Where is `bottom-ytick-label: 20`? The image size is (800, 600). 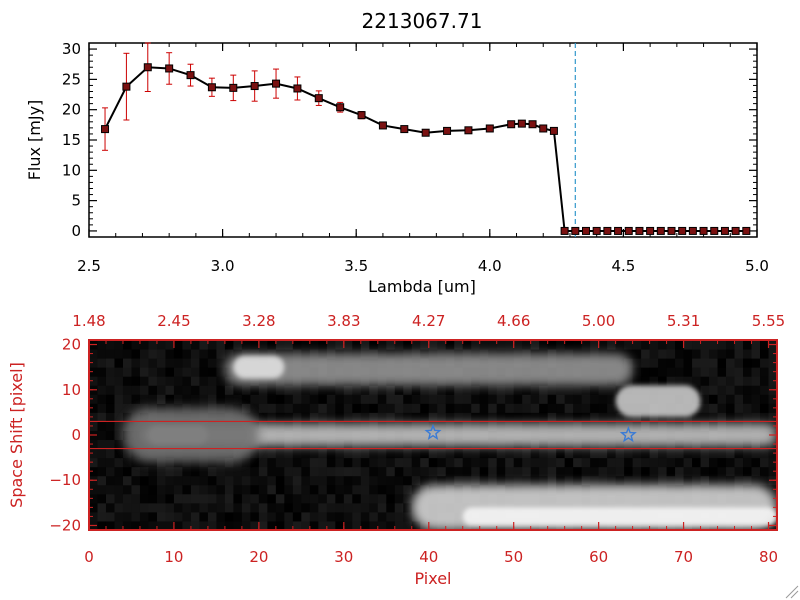 bottom-ytick-label: 20 is located at coordinates (71, 345).